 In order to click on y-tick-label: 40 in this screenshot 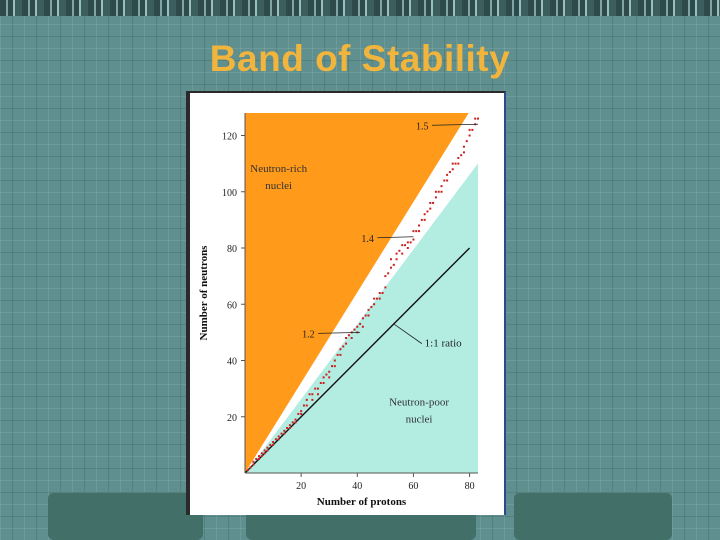, I will do `click(232, 362)`.